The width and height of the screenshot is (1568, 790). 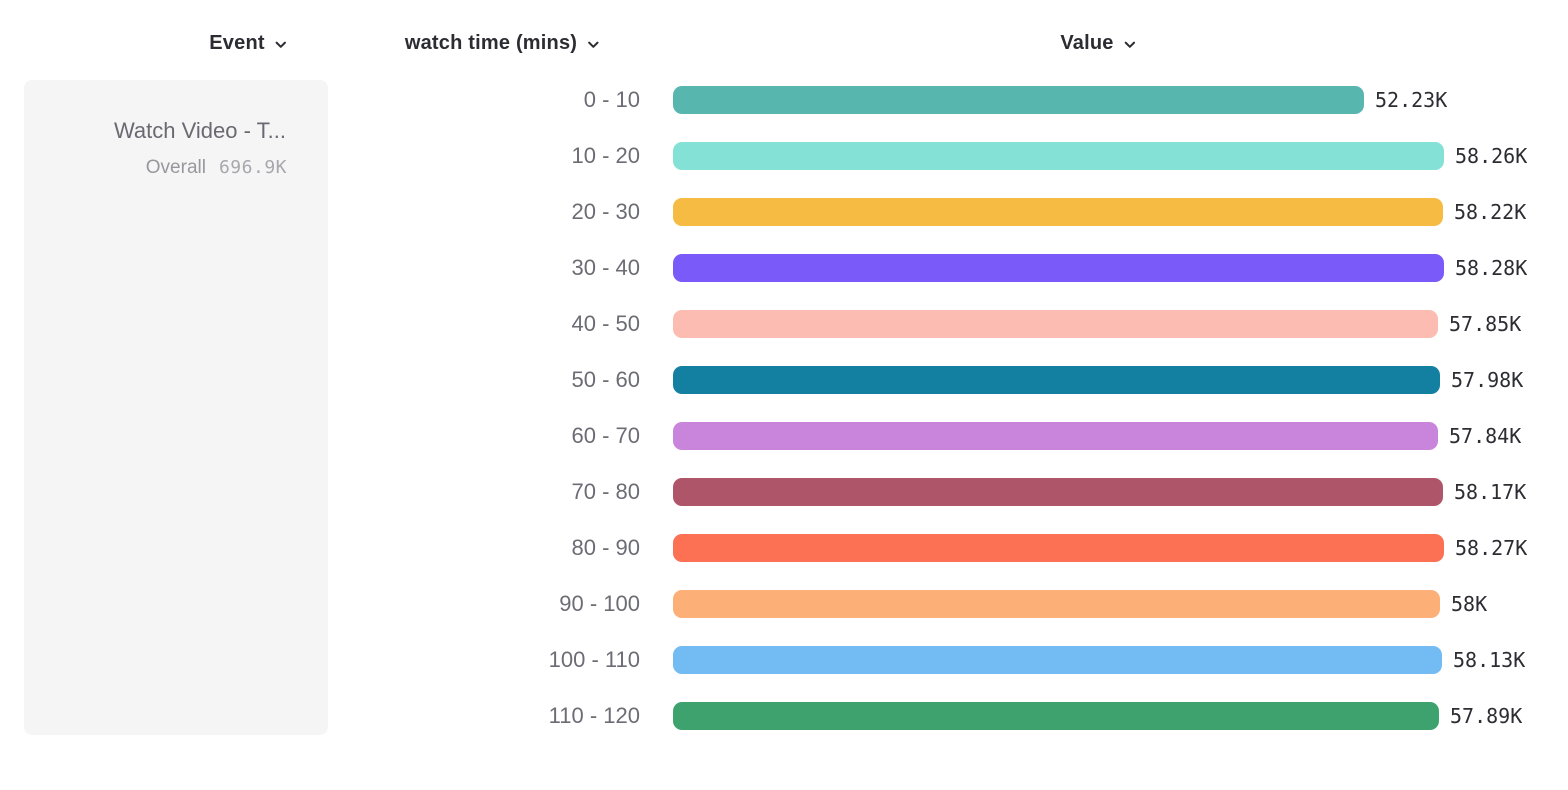 I want to click on category-label: 0 - 10, so click(x=611, y=99).